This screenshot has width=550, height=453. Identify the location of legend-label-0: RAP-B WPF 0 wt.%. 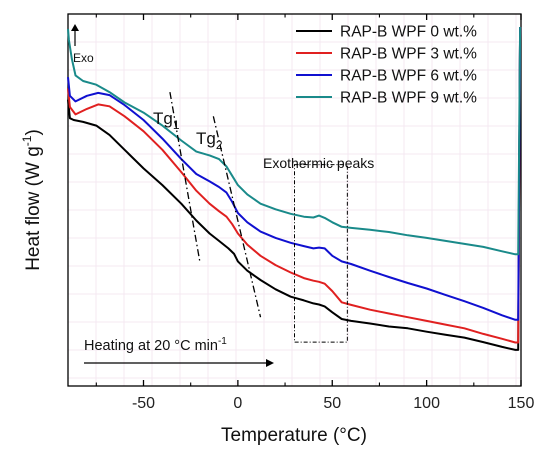
(408, 32).